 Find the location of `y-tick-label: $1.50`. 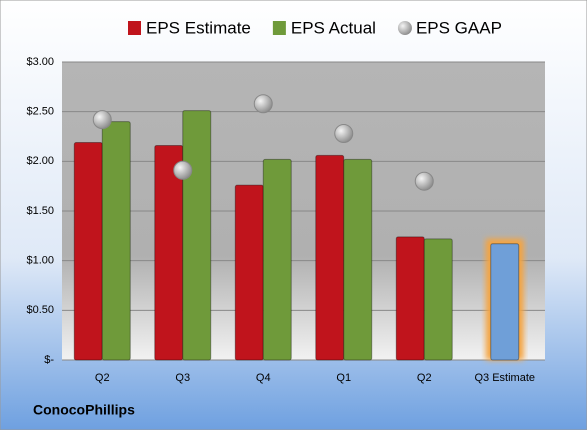

y-tick-label: $1.50 is located at coordinates (40, 211).